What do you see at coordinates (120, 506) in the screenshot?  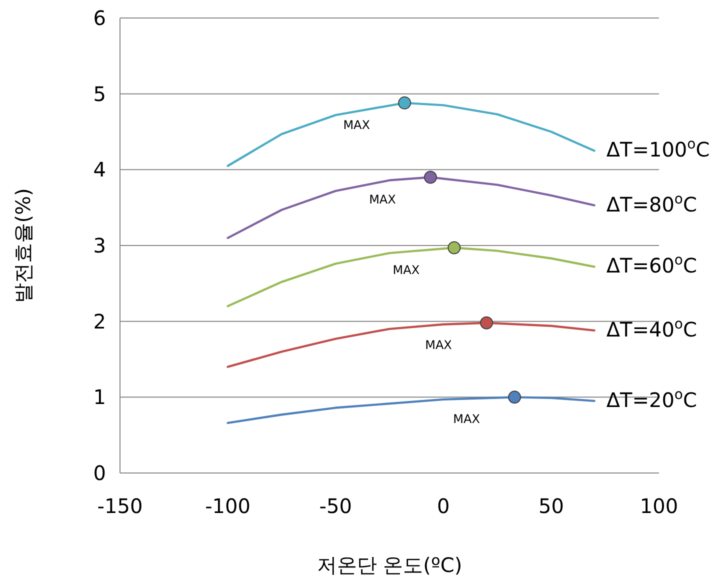 I see `x-tick-label: -150` at bounding box center [120, 506].